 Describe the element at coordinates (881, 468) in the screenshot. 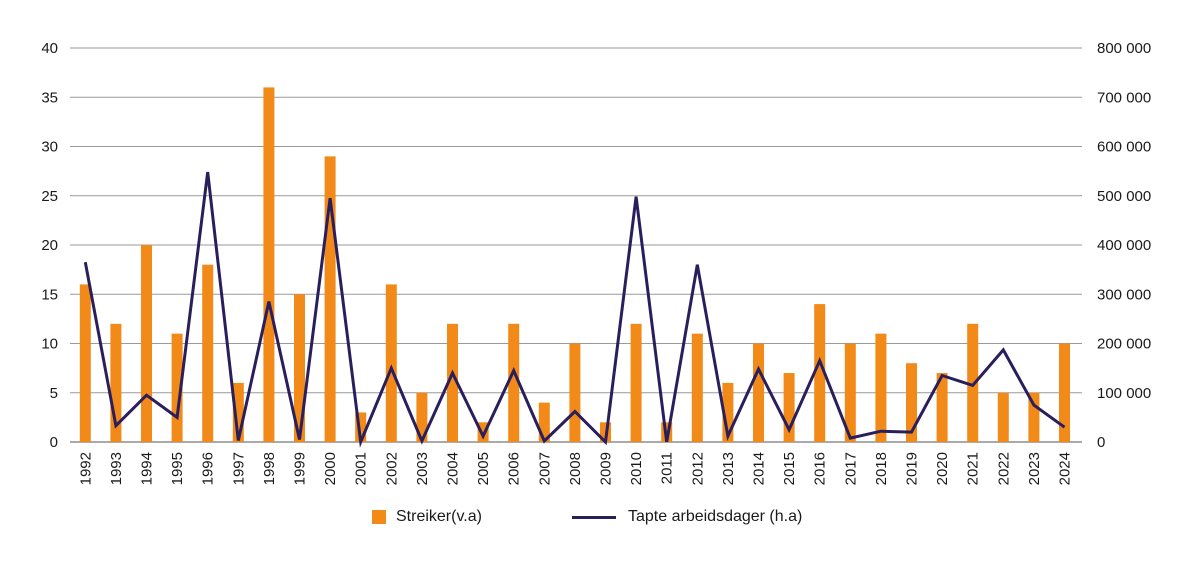

I see `x-tick-label: 2018` at that location.